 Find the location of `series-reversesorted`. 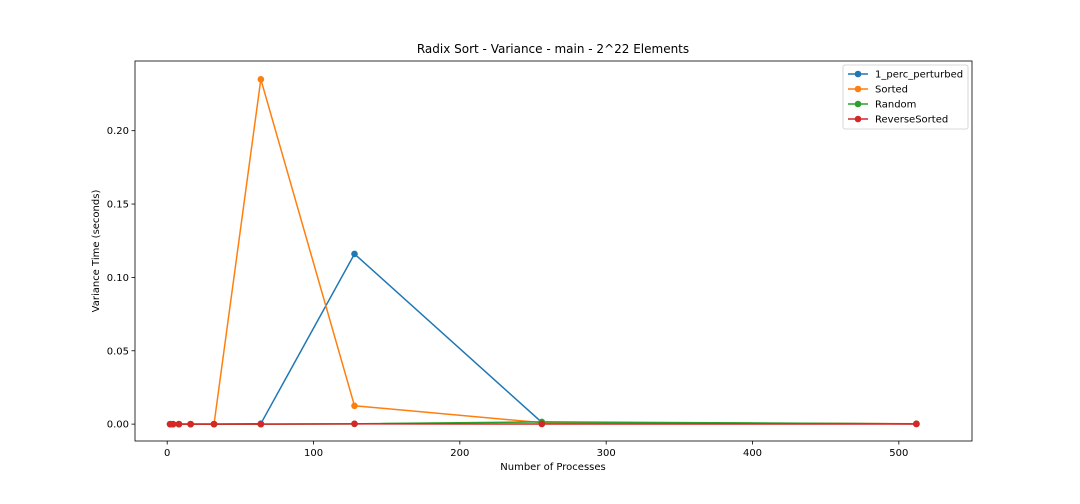

series-reversesorted is located at coordinates (543, 424).